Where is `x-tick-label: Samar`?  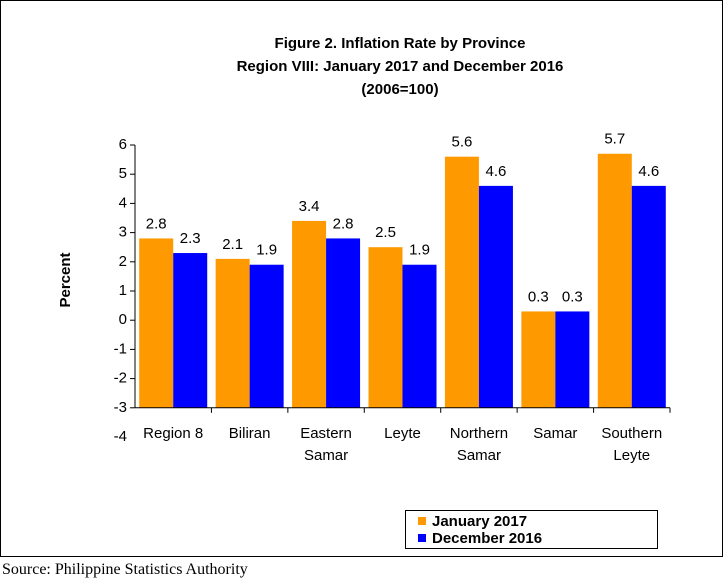
x-tick-label: Samar is located at coordinates (555, 433).